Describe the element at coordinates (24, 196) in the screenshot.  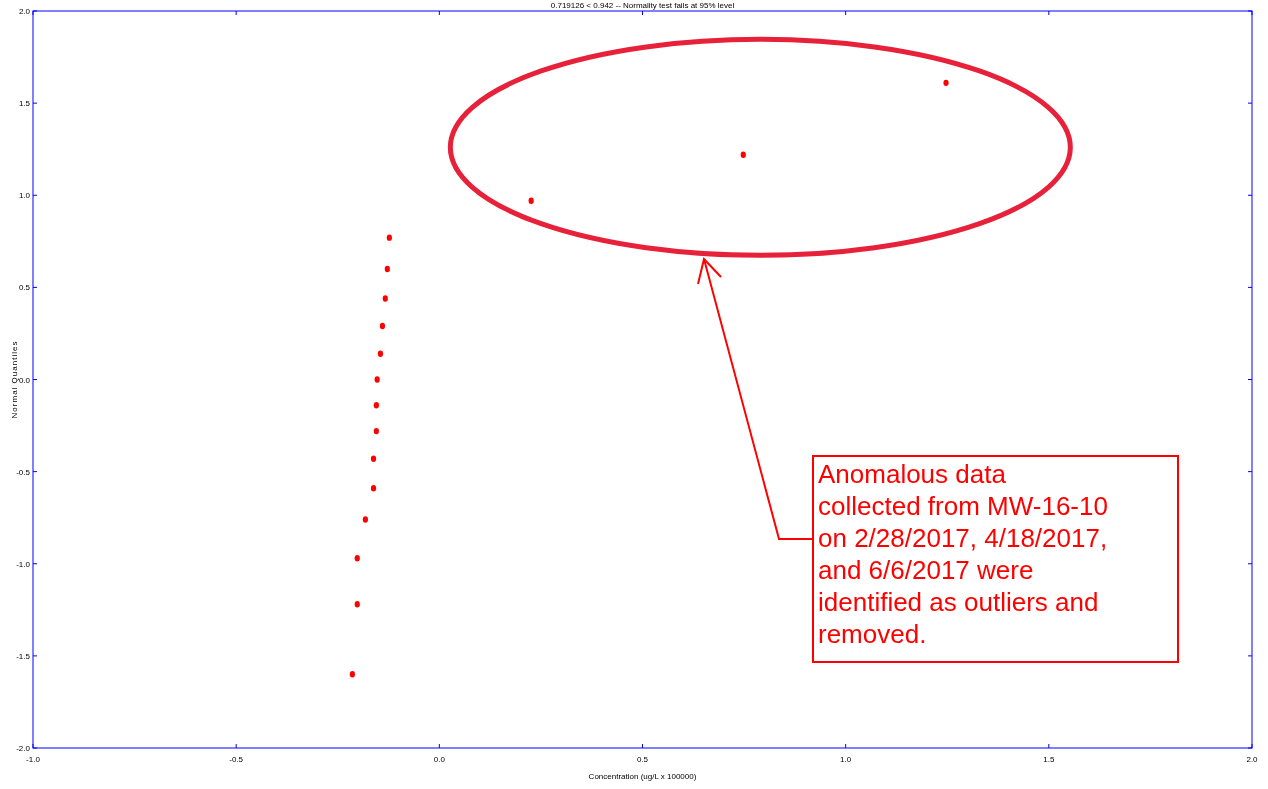
I see `y-tick-label: 1.0` at that location.